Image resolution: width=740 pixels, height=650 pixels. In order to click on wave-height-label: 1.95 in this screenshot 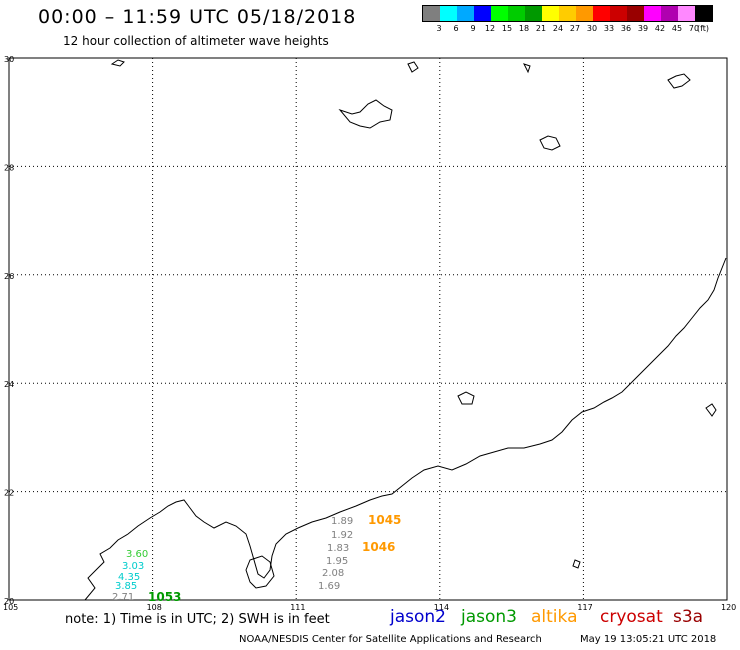, I will do `click(337, 561)`.